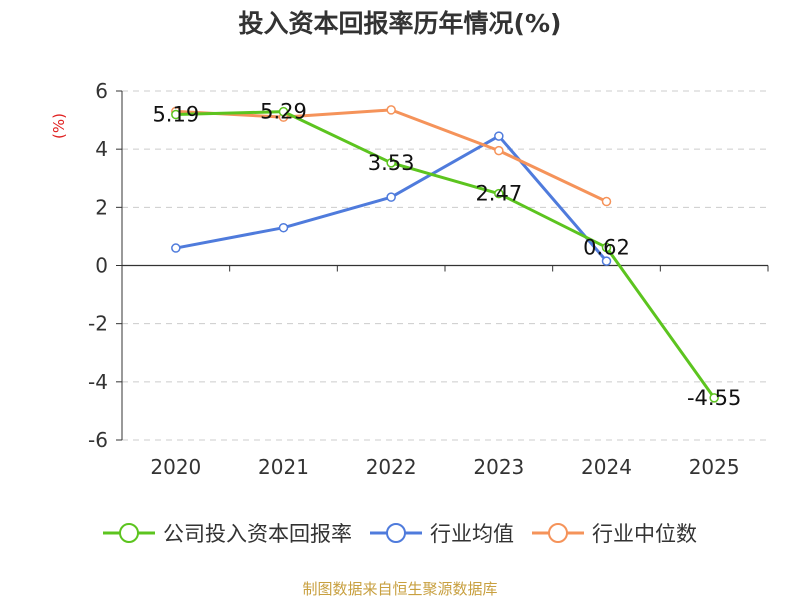  I want to click on data-label: 3.53, so click(391, 163).